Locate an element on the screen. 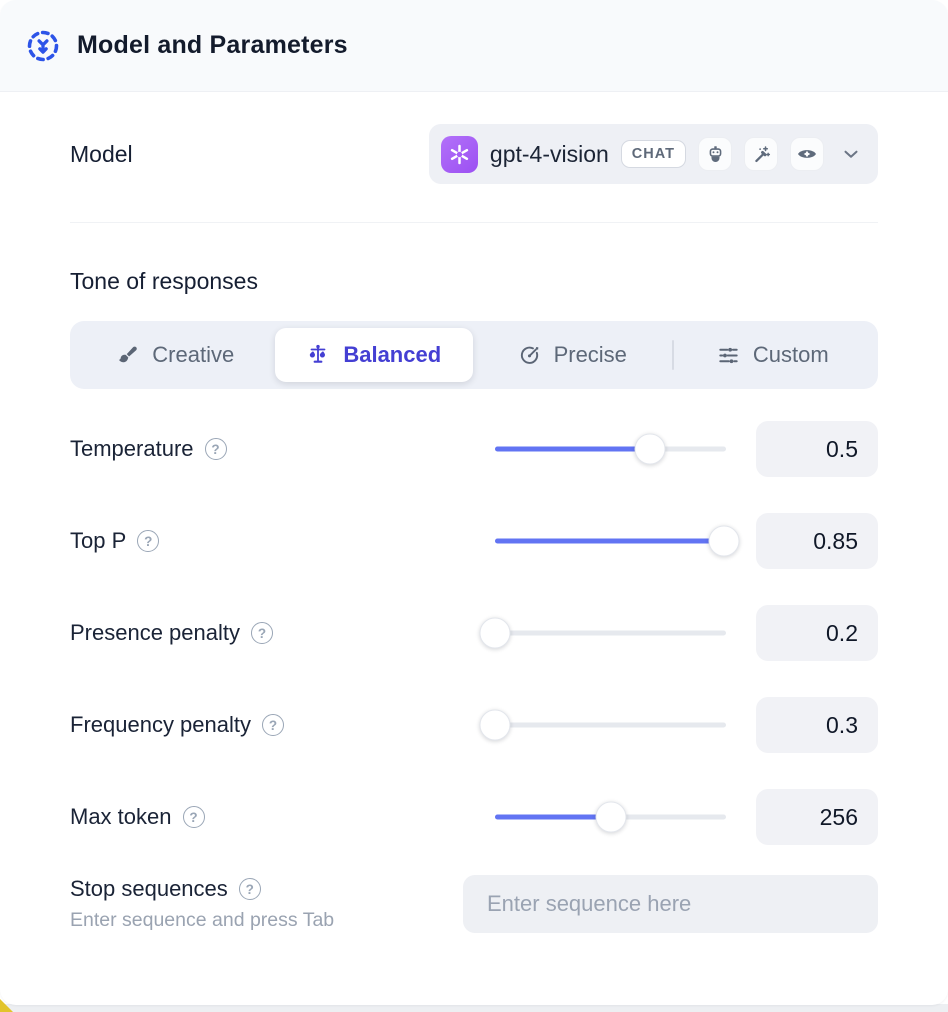 Image resolution: width=948 pixels, height=1012 pixels. model-label: Model is located at coordinates (101, 153).